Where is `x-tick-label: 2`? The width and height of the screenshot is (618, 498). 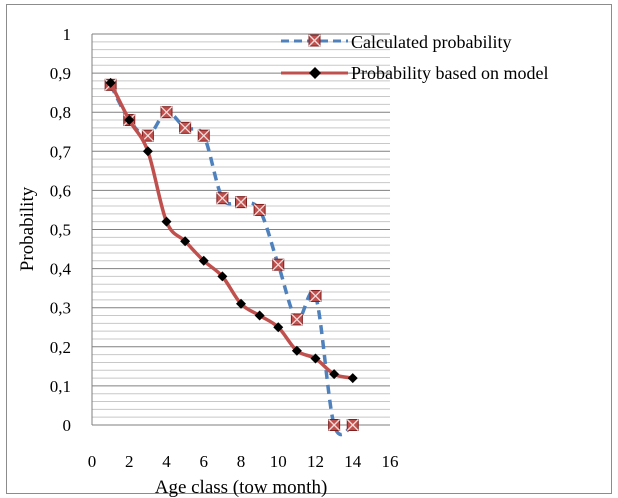 x-tick-label: 2 is located at coordinates (129, 461).